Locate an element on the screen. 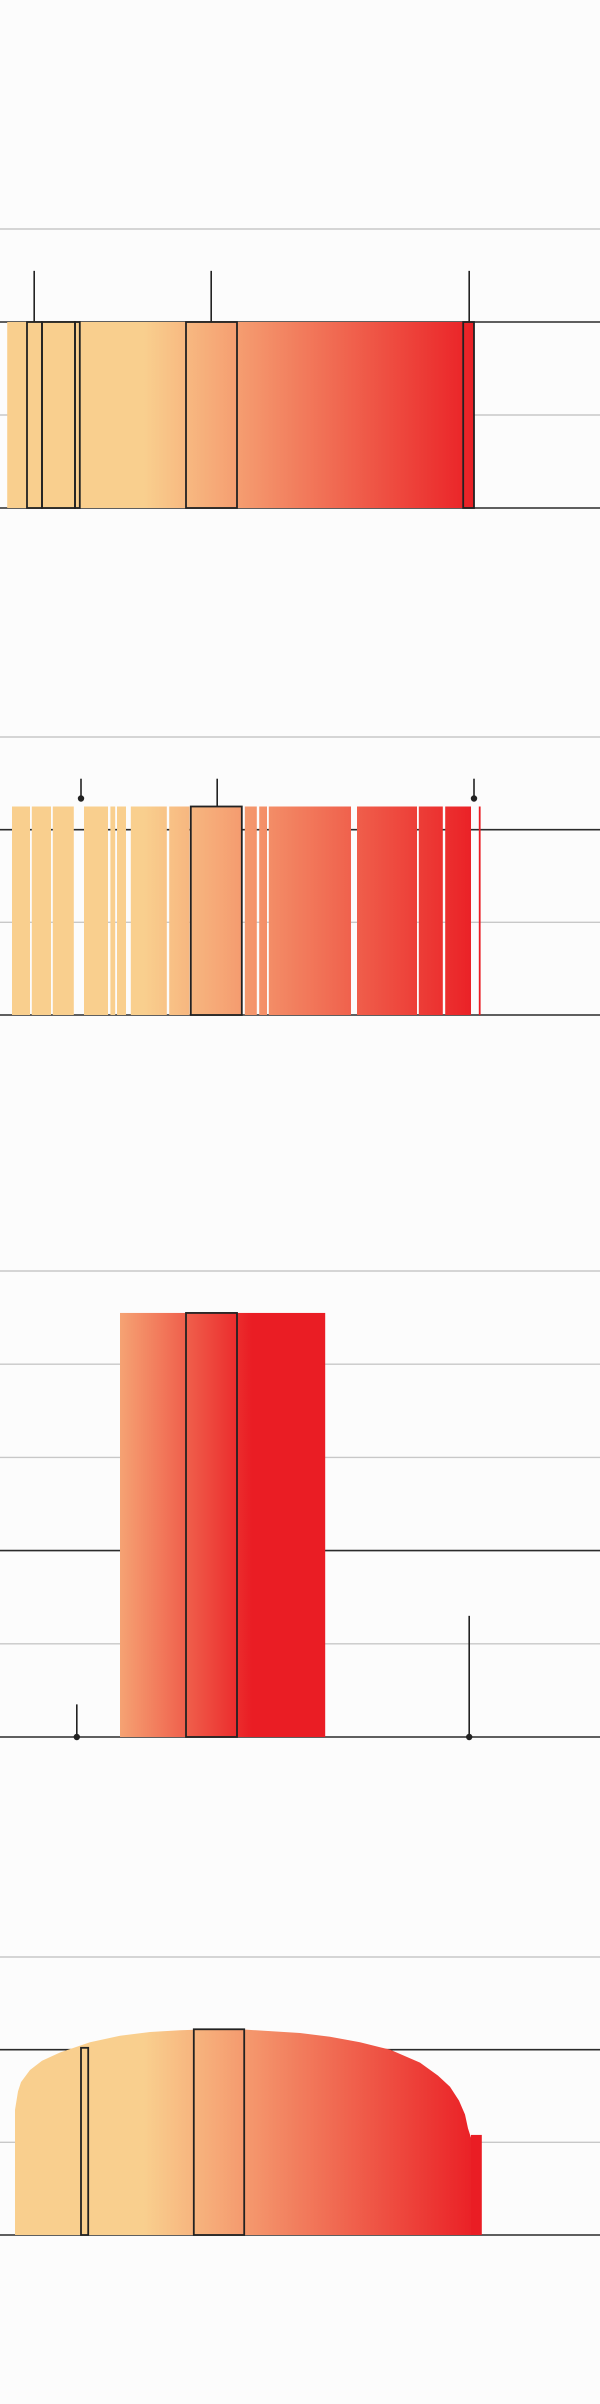  area-series is located at coordinates (243, 2132).